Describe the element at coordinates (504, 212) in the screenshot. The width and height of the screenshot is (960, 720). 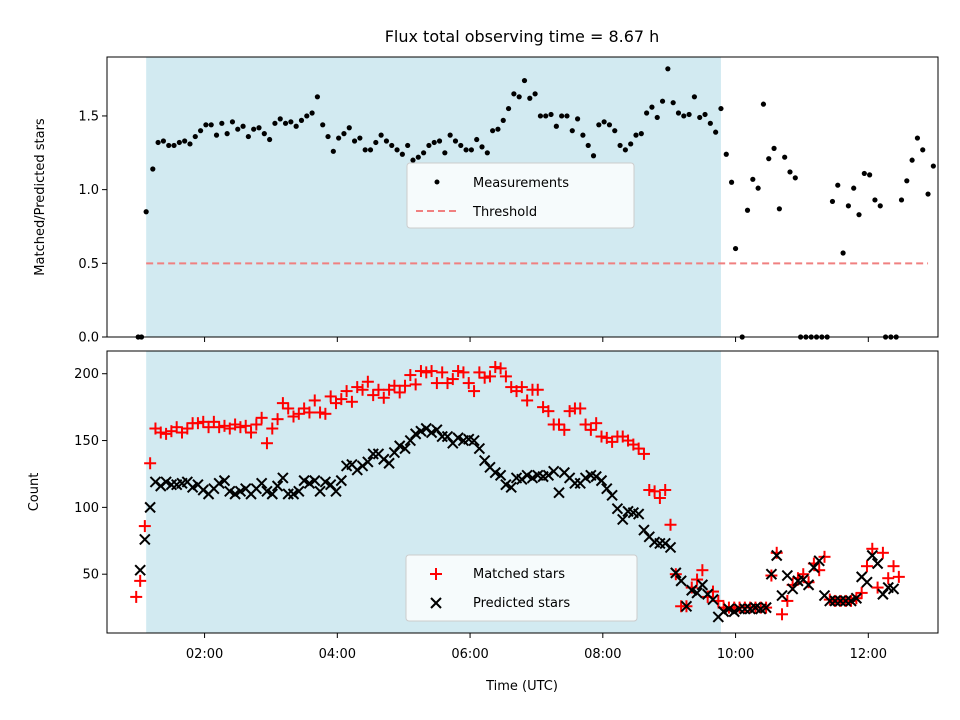
I see `legend-threshold-label: Threshold` at that location.